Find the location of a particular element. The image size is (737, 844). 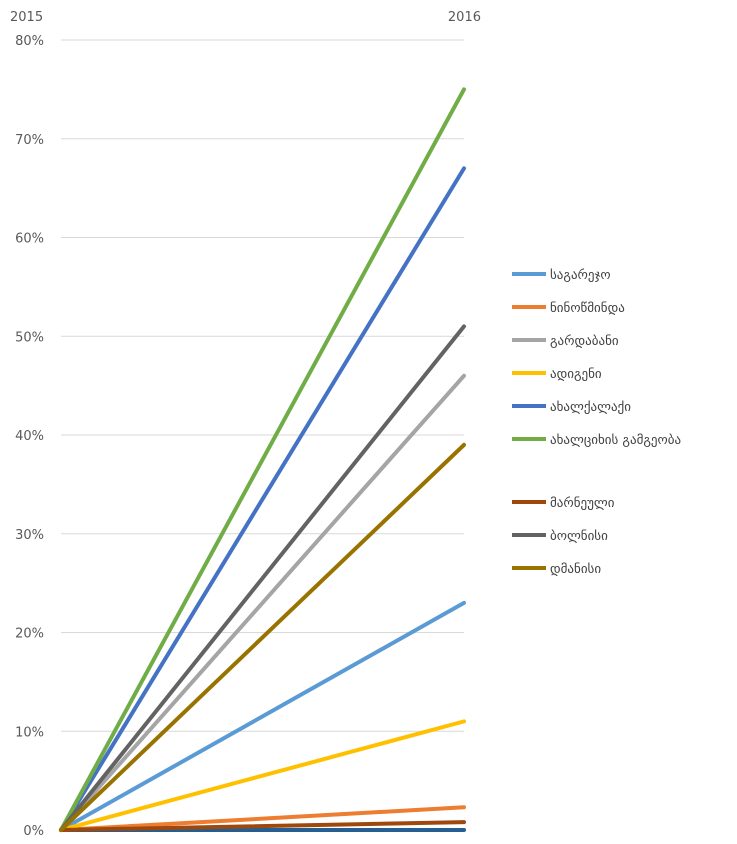

y-tick-label: 40% is located at coordinates (29, 436).